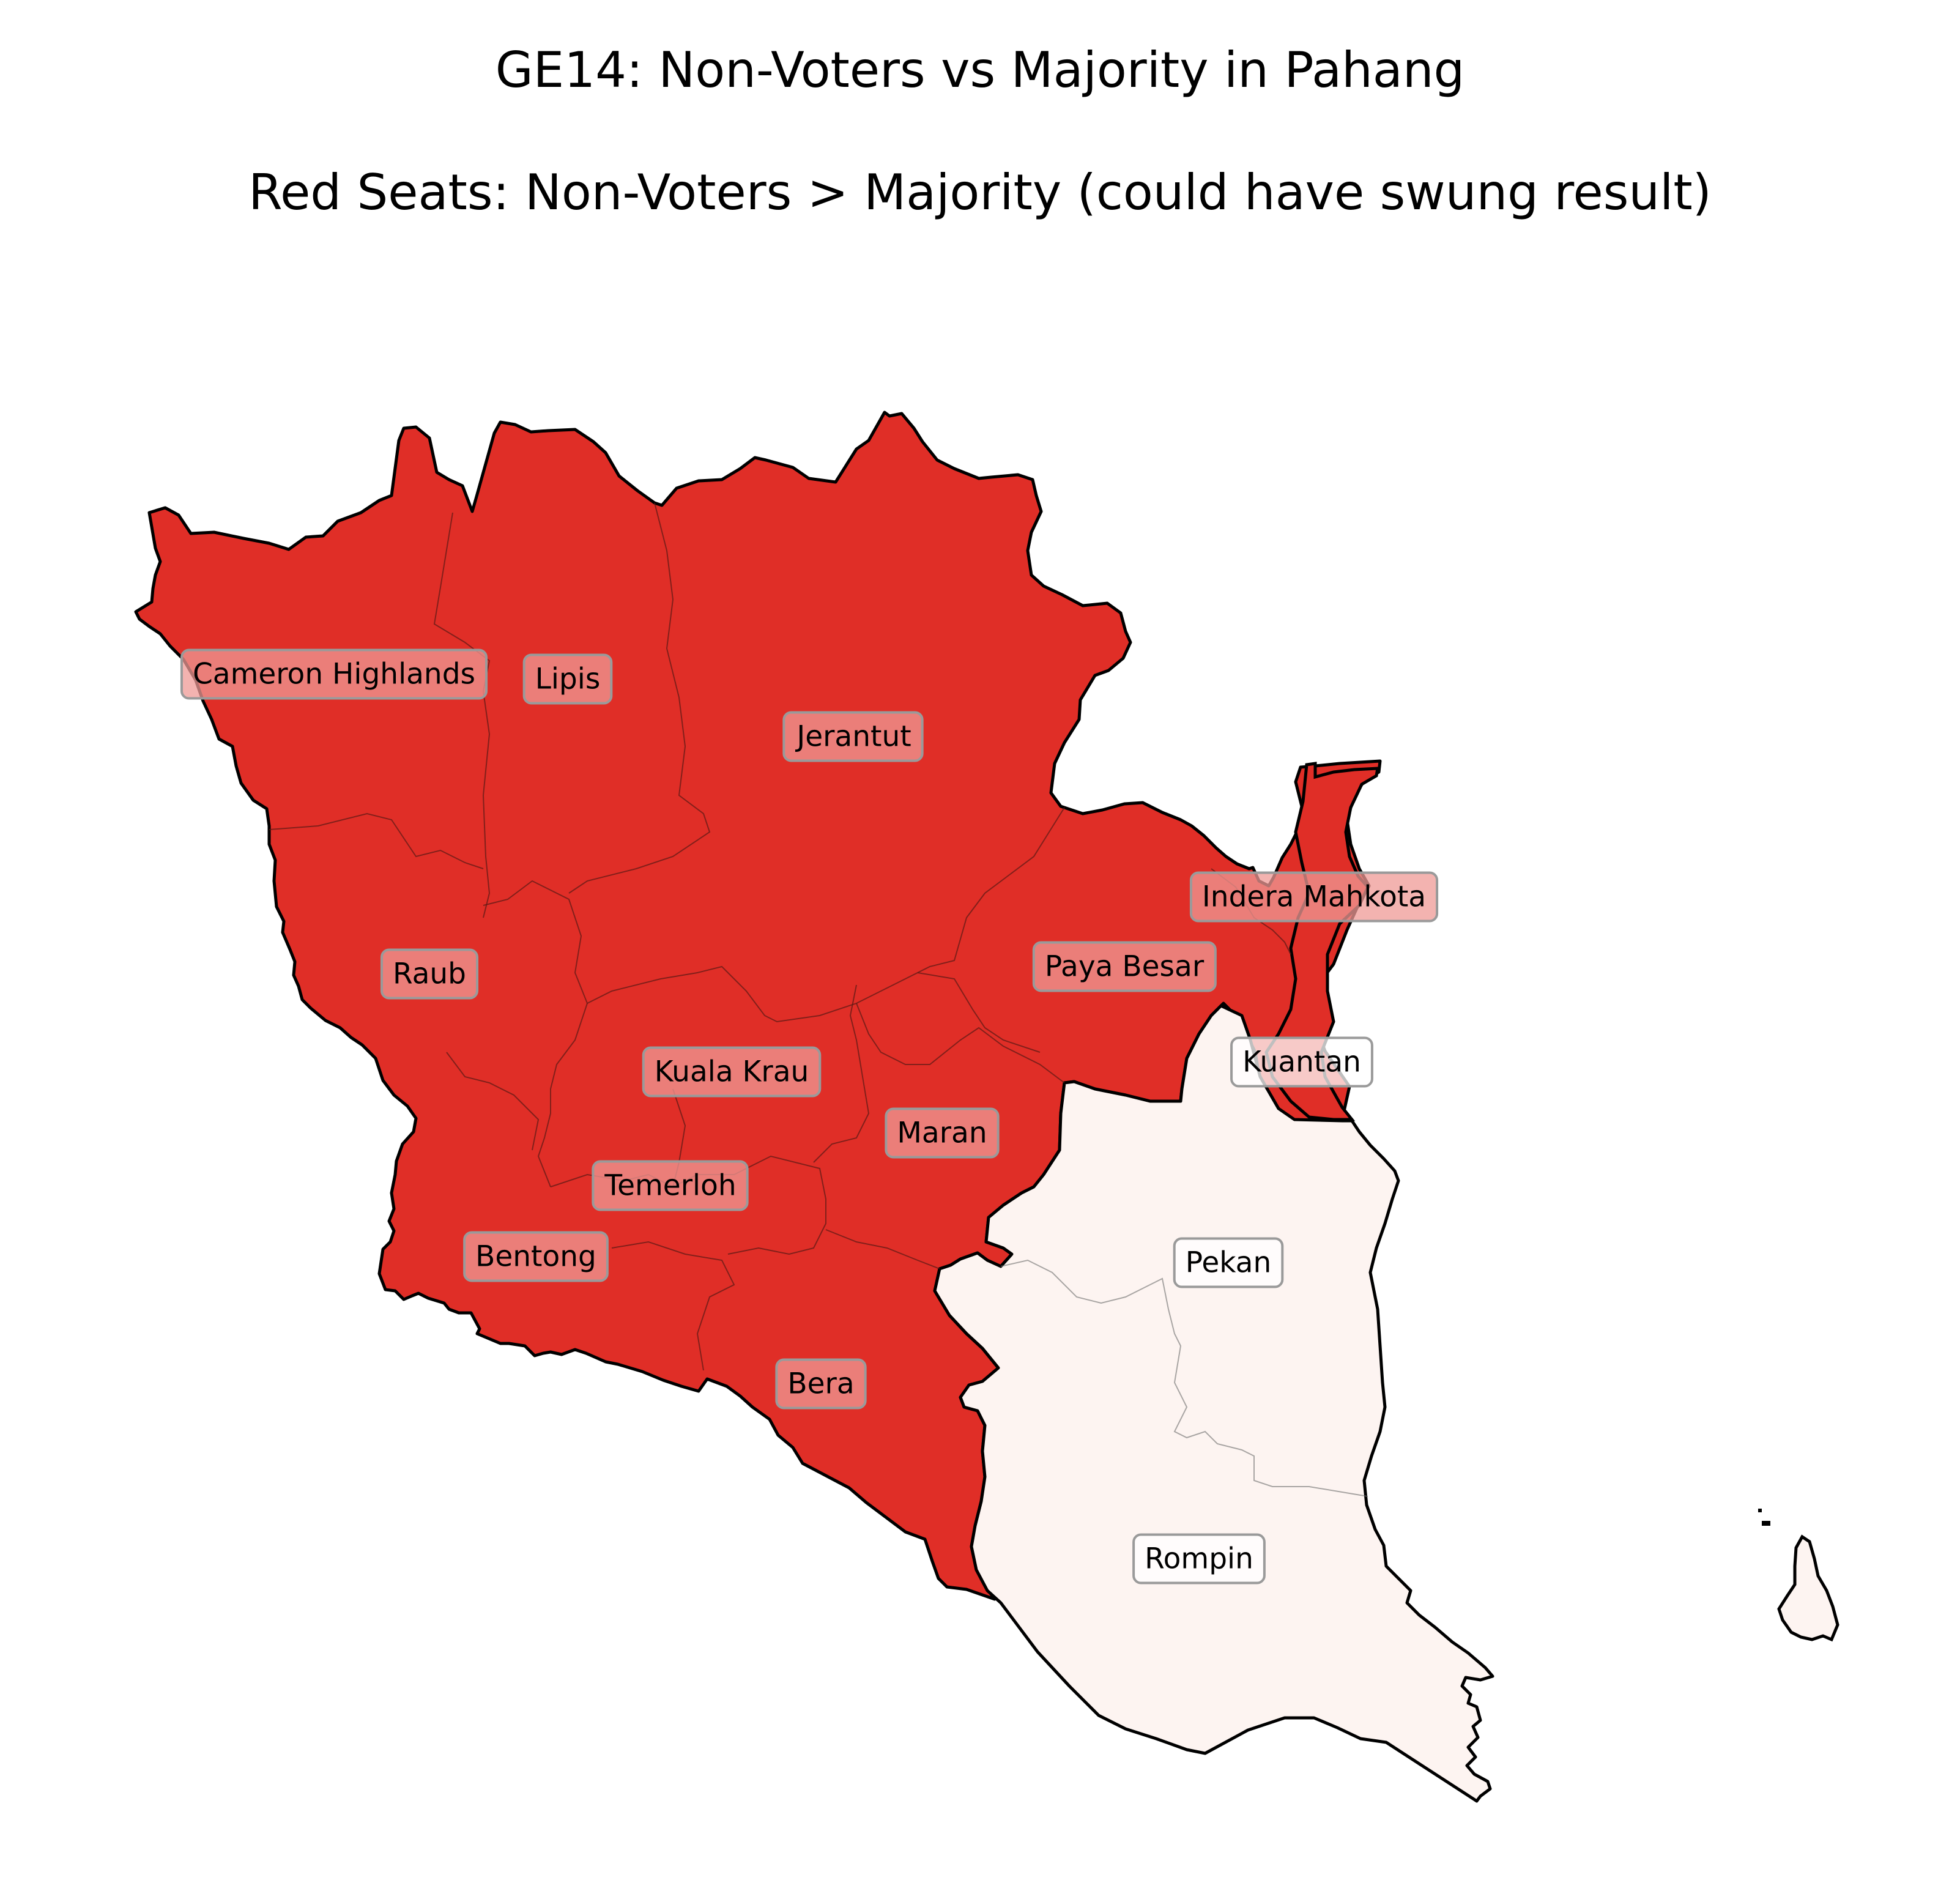 This screenshot has width=1960, height=1902. I want to click on seat-label-text: Kuala Krau, so click(732, 1072).